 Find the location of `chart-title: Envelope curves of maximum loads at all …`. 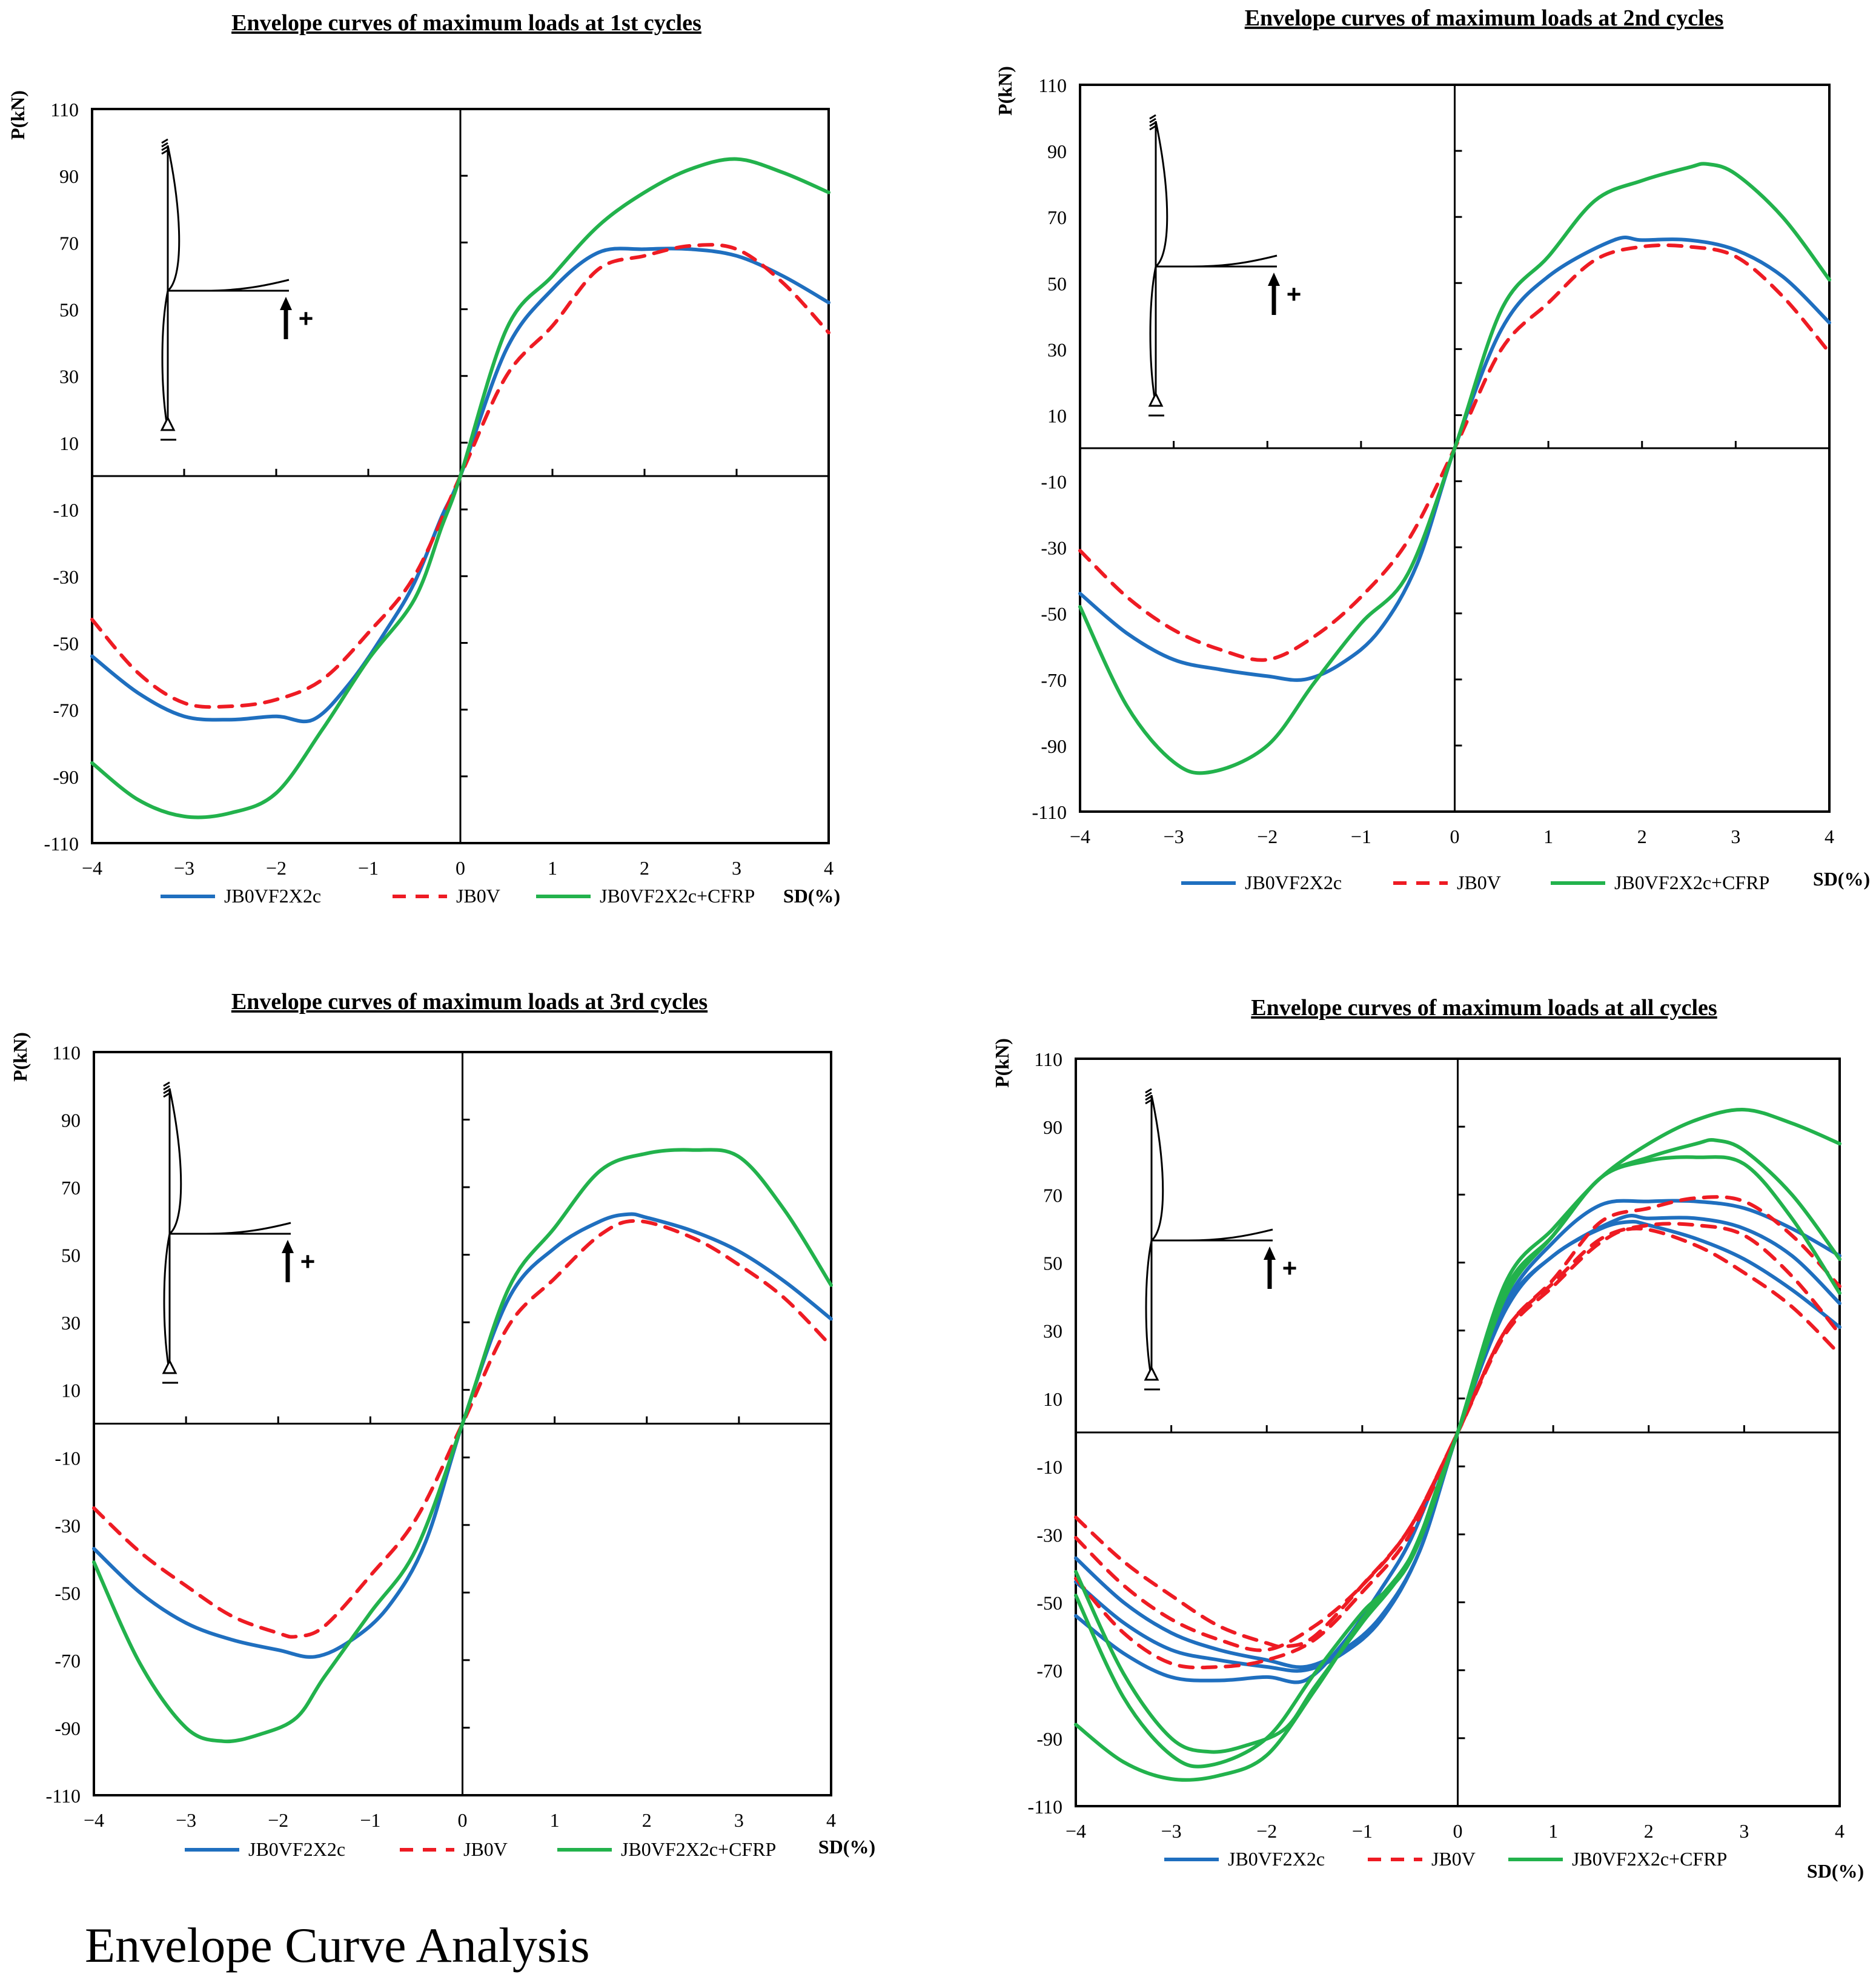

chart-title: Envelope curves of maximum loads at all … is located at coordinates (1484, 1008).